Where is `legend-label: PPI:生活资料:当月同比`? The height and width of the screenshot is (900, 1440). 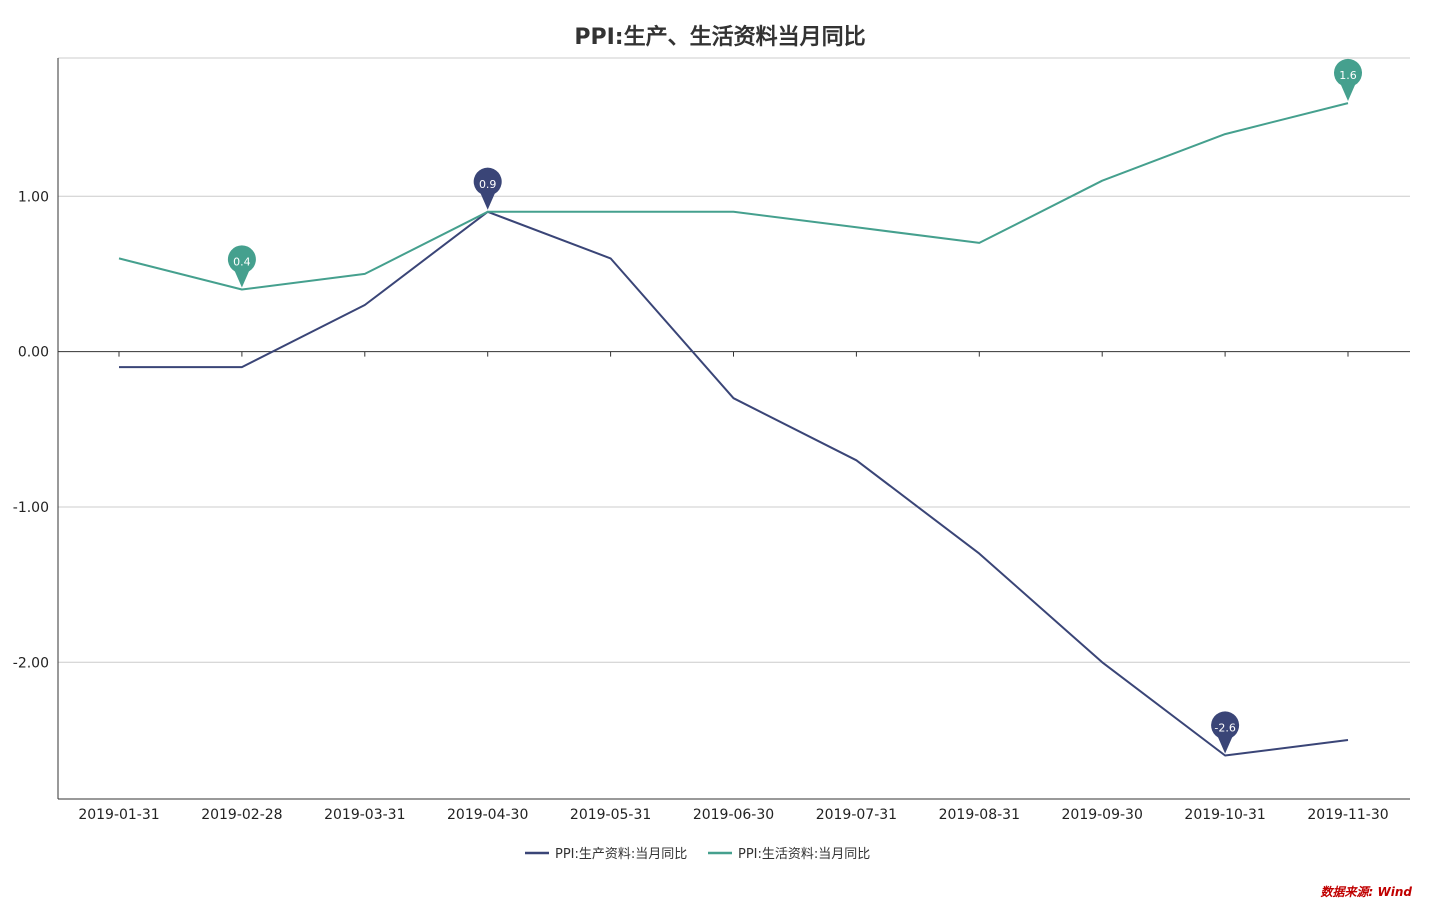 legend-label: PPI:生活资料:当月同比 is located at coordinates (804, 854).